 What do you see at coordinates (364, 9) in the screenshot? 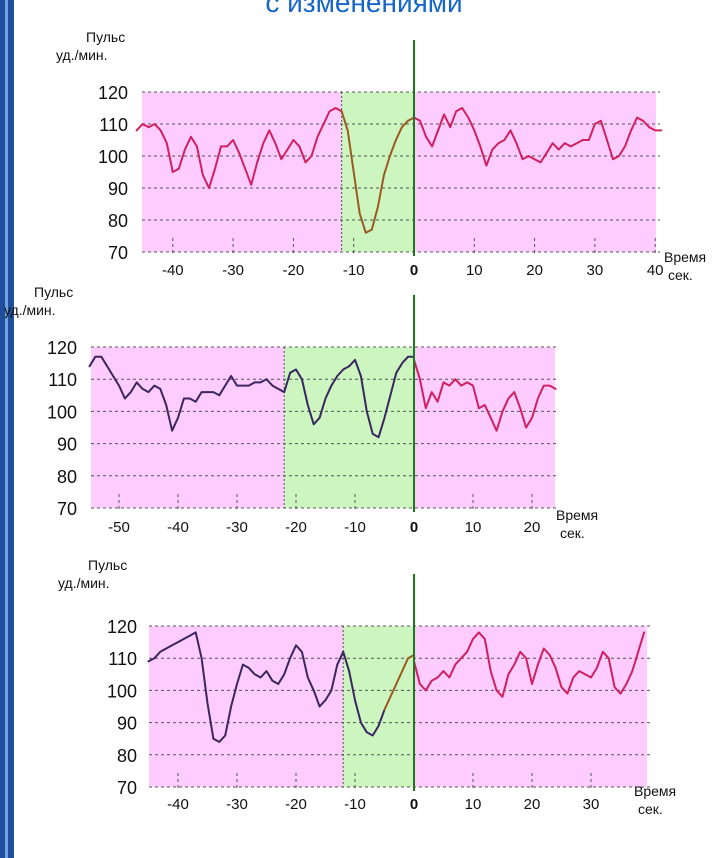
I see `page-title: с изменениями` at bounding box center [364, 9].